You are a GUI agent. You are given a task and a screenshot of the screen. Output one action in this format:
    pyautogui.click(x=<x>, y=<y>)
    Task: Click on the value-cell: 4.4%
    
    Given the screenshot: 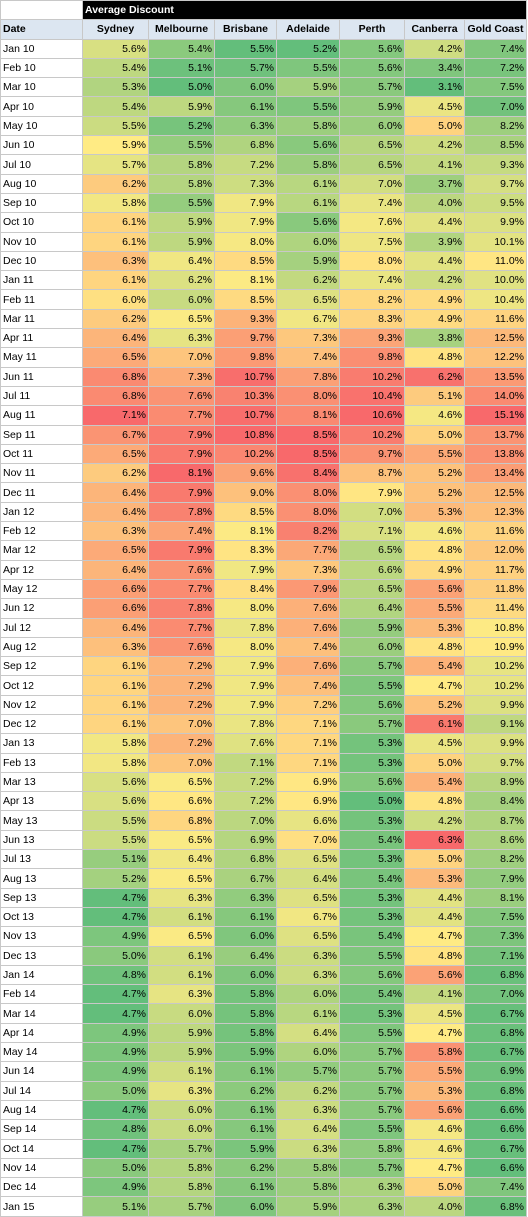 What is the action you would take?
    pyautogui.click(x=434, y=222)
    